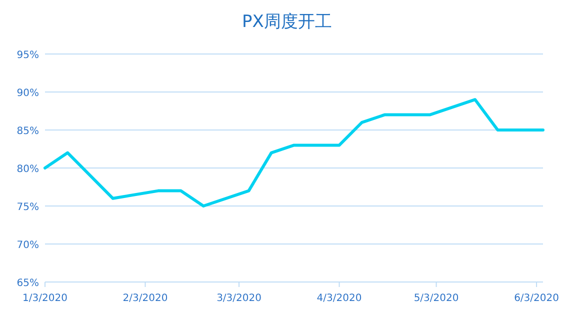  What do you see at coordinates (27, 169) in the screenshot?
I see `y-tick-label: 80%` at bounding box center [27, 169].